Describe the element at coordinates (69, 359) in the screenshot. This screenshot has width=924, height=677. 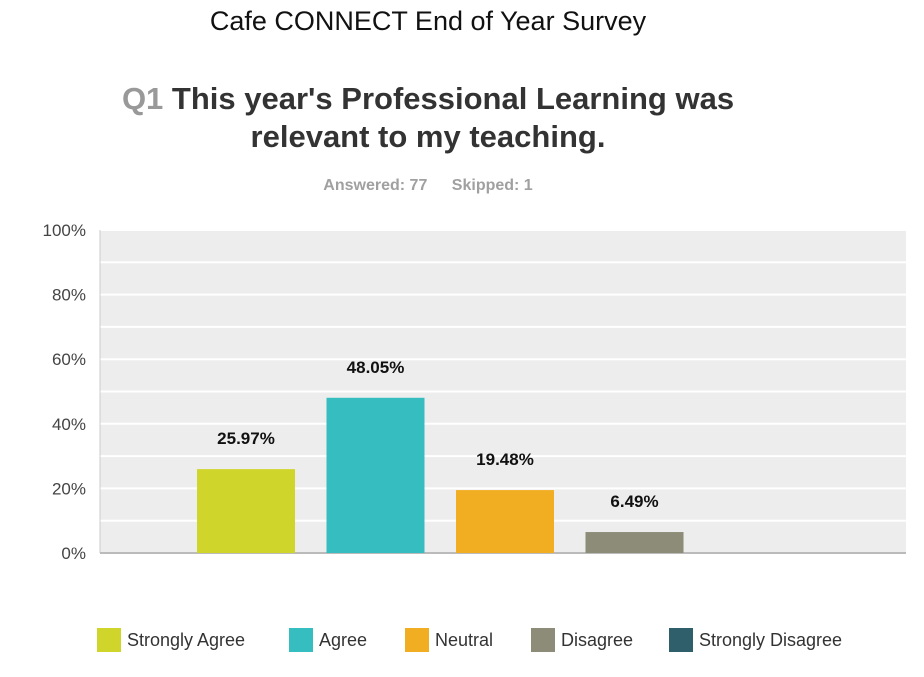
I see `y-tick-label: 60%` at that location.